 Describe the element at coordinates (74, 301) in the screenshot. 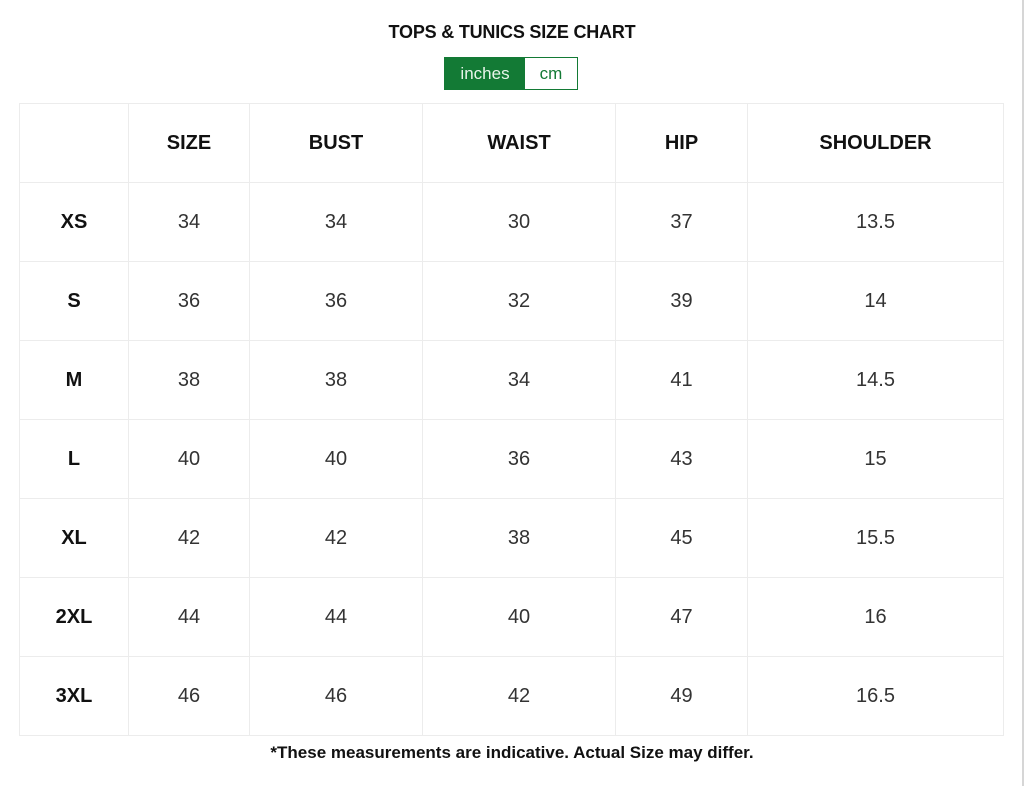

I see `size-label-cell: S` at that location.